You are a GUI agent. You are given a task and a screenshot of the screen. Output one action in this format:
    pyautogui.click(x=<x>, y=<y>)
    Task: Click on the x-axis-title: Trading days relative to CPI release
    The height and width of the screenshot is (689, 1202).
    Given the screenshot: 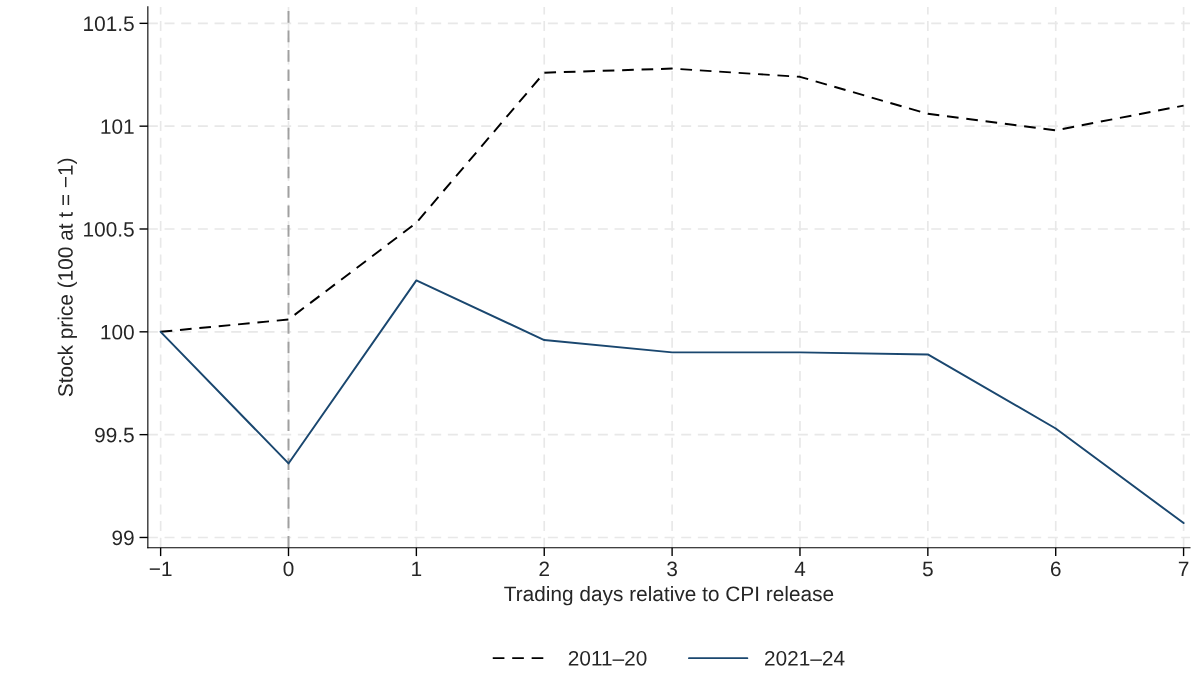 What is the action you would take?
    pyautogui.click(x=669, y=595)
    